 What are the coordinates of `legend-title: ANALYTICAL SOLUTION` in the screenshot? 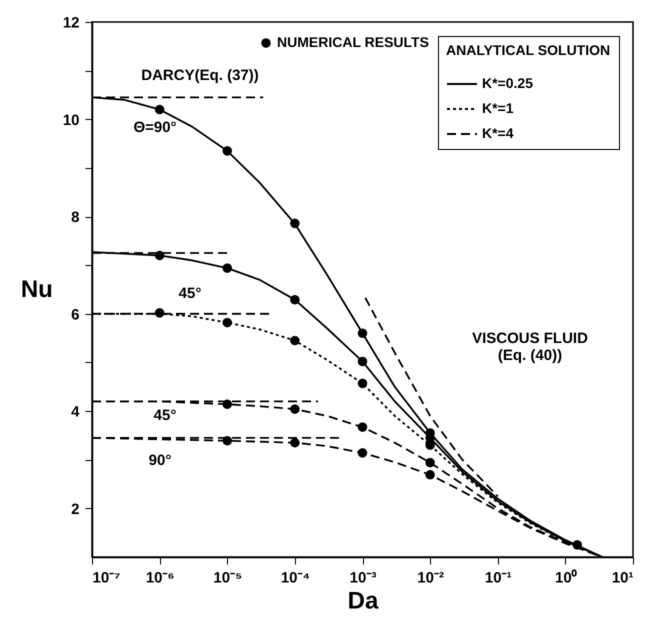 It's located at (528, 50).